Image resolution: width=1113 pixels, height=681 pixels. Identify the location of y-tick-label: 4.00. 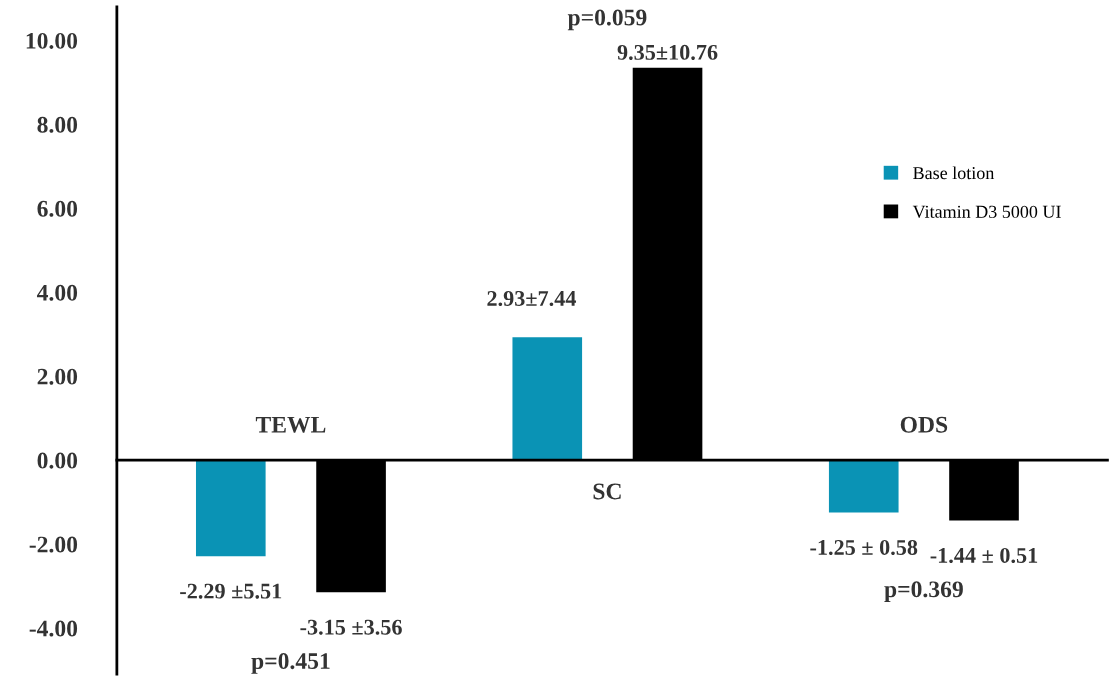
(57, 292).